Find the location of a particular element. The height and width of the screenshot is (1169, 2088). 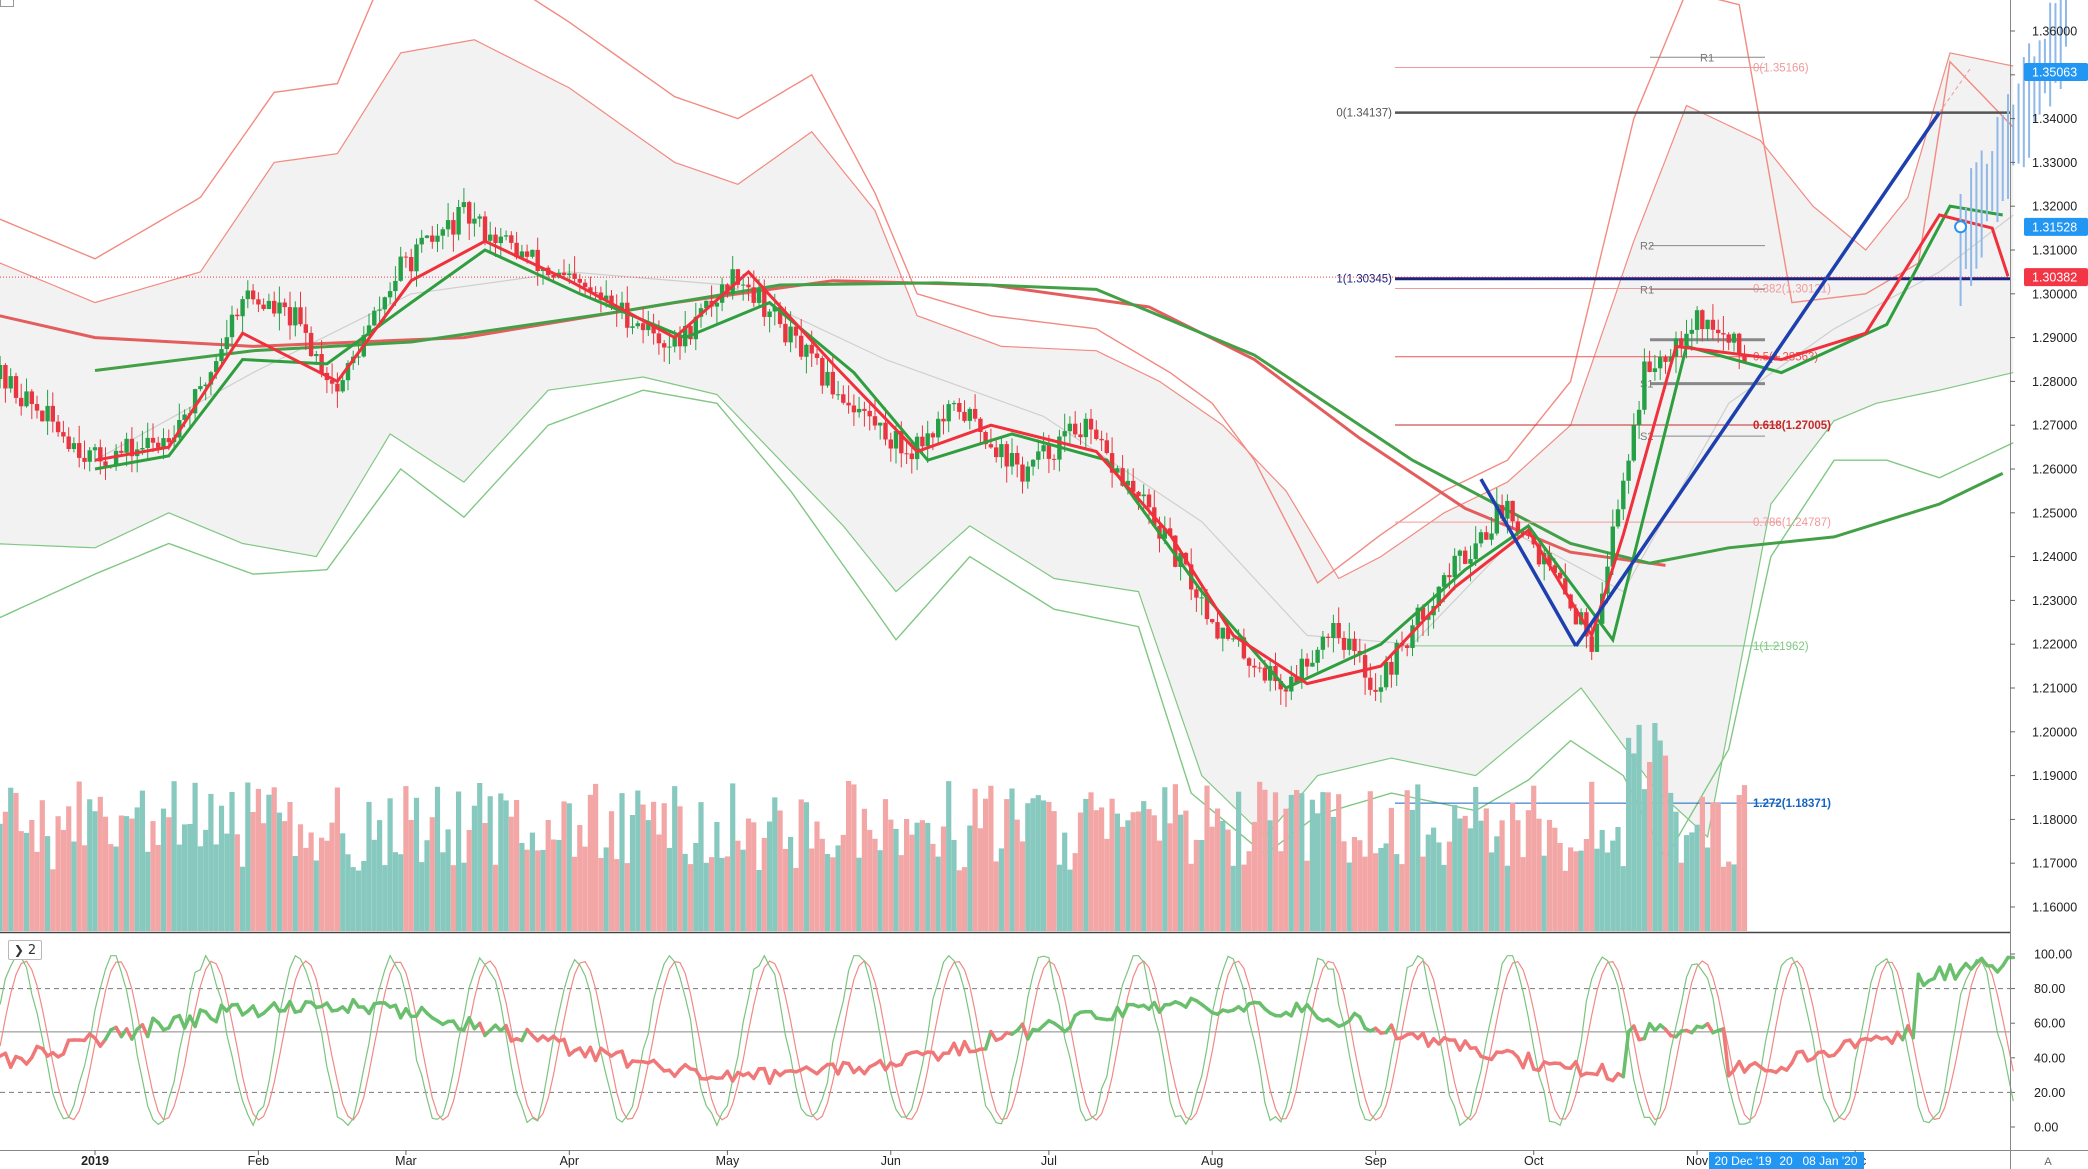

forecast-handle is located at coordinates (1961, 227).